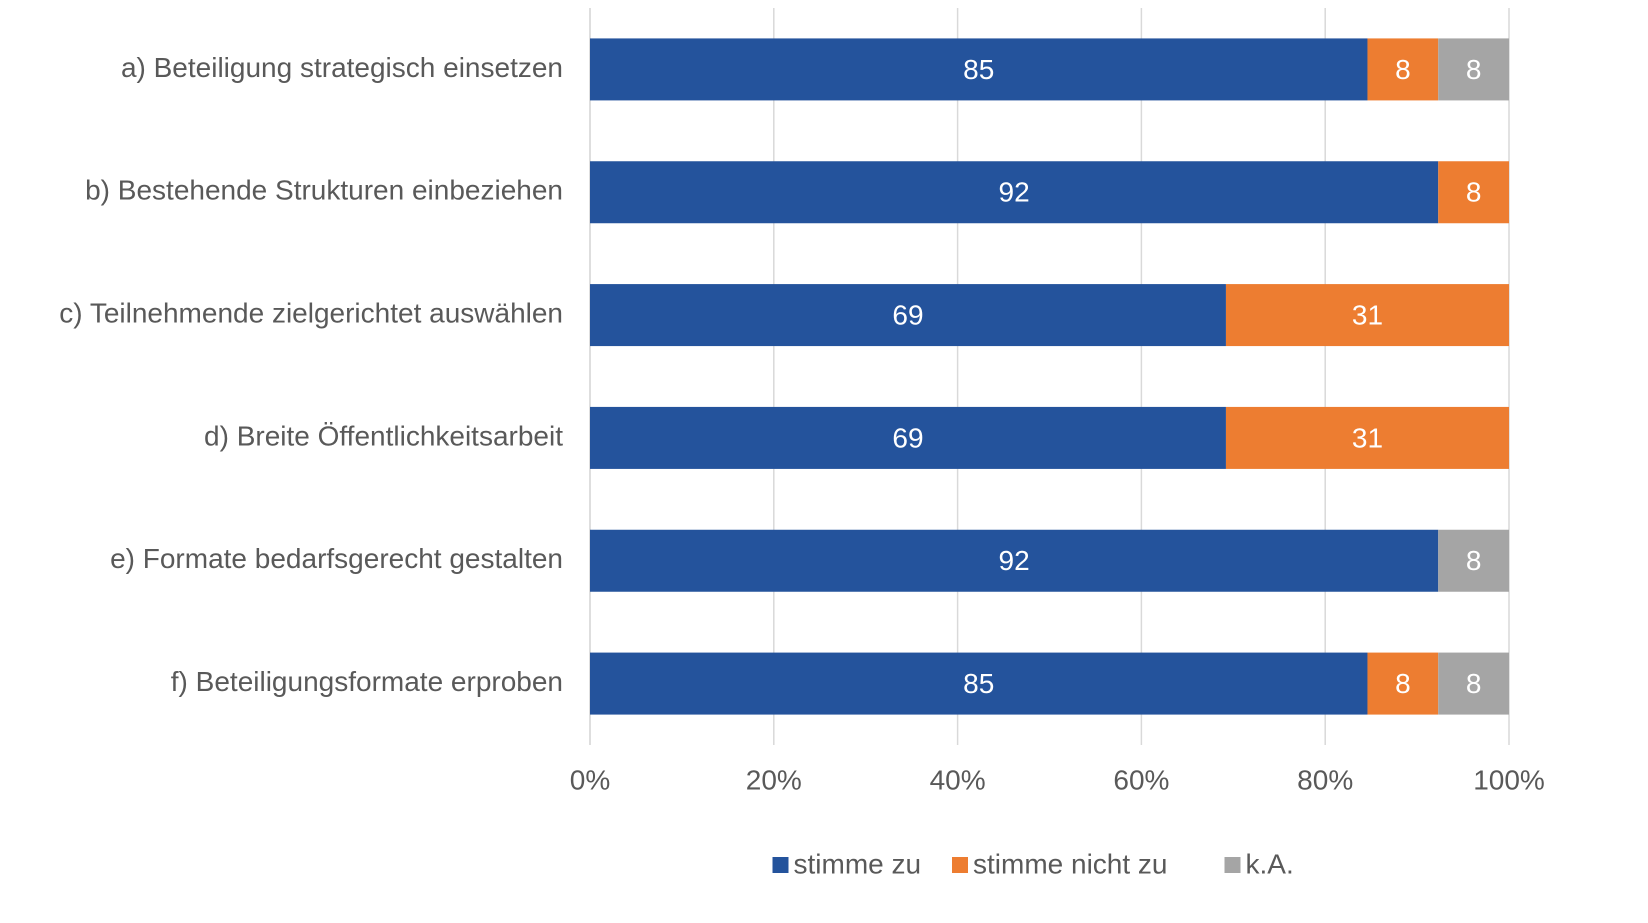 Image resolution: width=1648 pixels, height=923 pixels. Describe the element at coordinates (1270, 863) in the screenshot. I see `legend-label: k.A.` at that location.